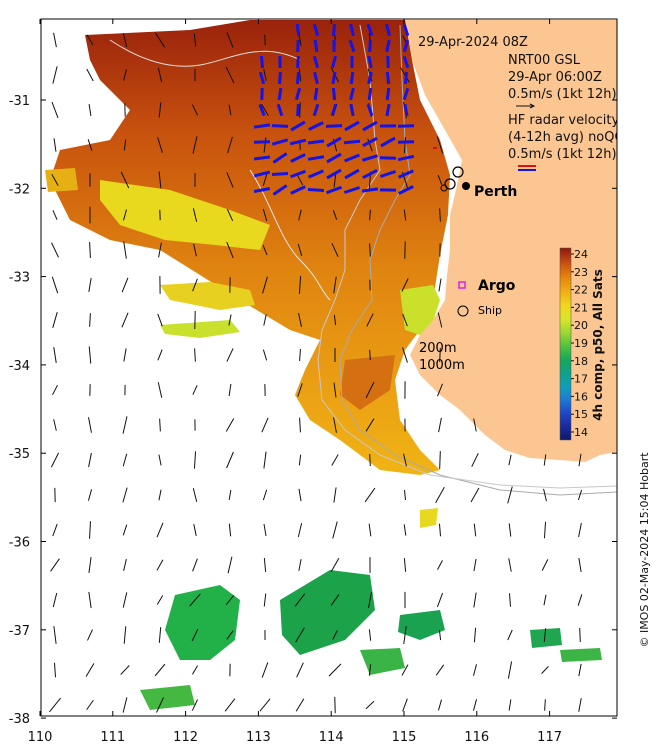  I want to click on x-tick-label: 113, so click(258, 737).